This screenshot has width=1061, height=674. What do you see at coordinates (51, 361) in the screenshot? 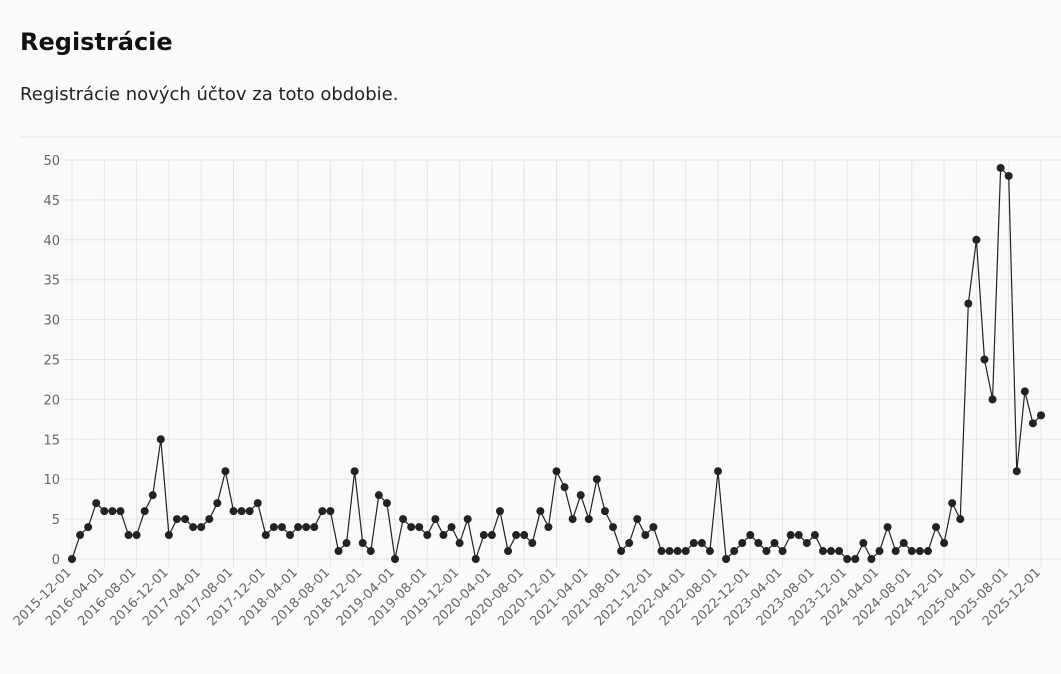
I see `y-tick-label: 25` at bounding box center [51, 361].